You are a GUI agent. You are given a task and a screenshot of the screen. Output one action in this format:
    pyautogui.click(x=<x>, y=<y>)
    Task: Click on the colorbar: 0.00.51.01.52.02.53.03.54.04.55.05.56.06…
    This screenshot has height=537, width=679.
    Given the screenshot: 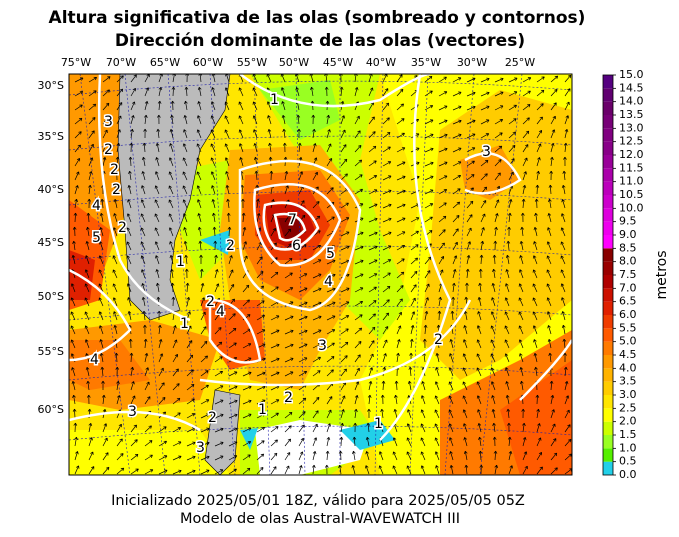 What is the action you would take?
    pyautogui.click(x=623, y=274)
    